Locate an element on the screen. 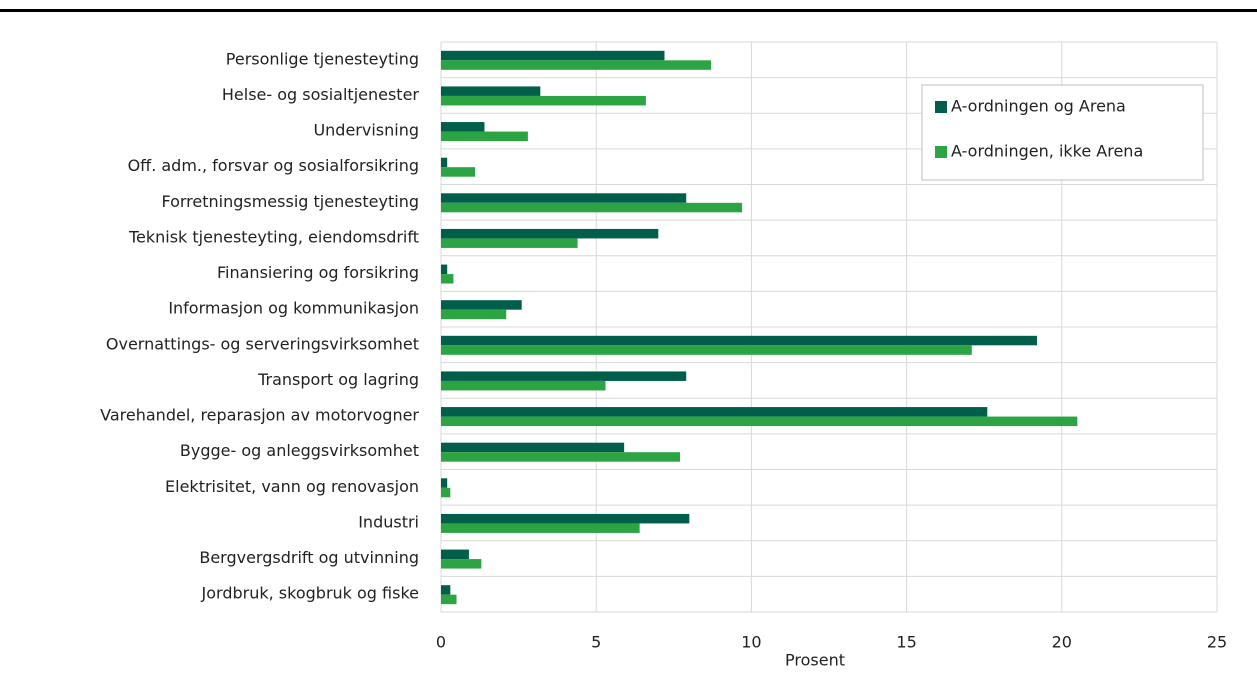 The image size is (1257, 679). y-tick-label: Overnattings- og serveringsvirksomhet is located at coordinates (262, 343).